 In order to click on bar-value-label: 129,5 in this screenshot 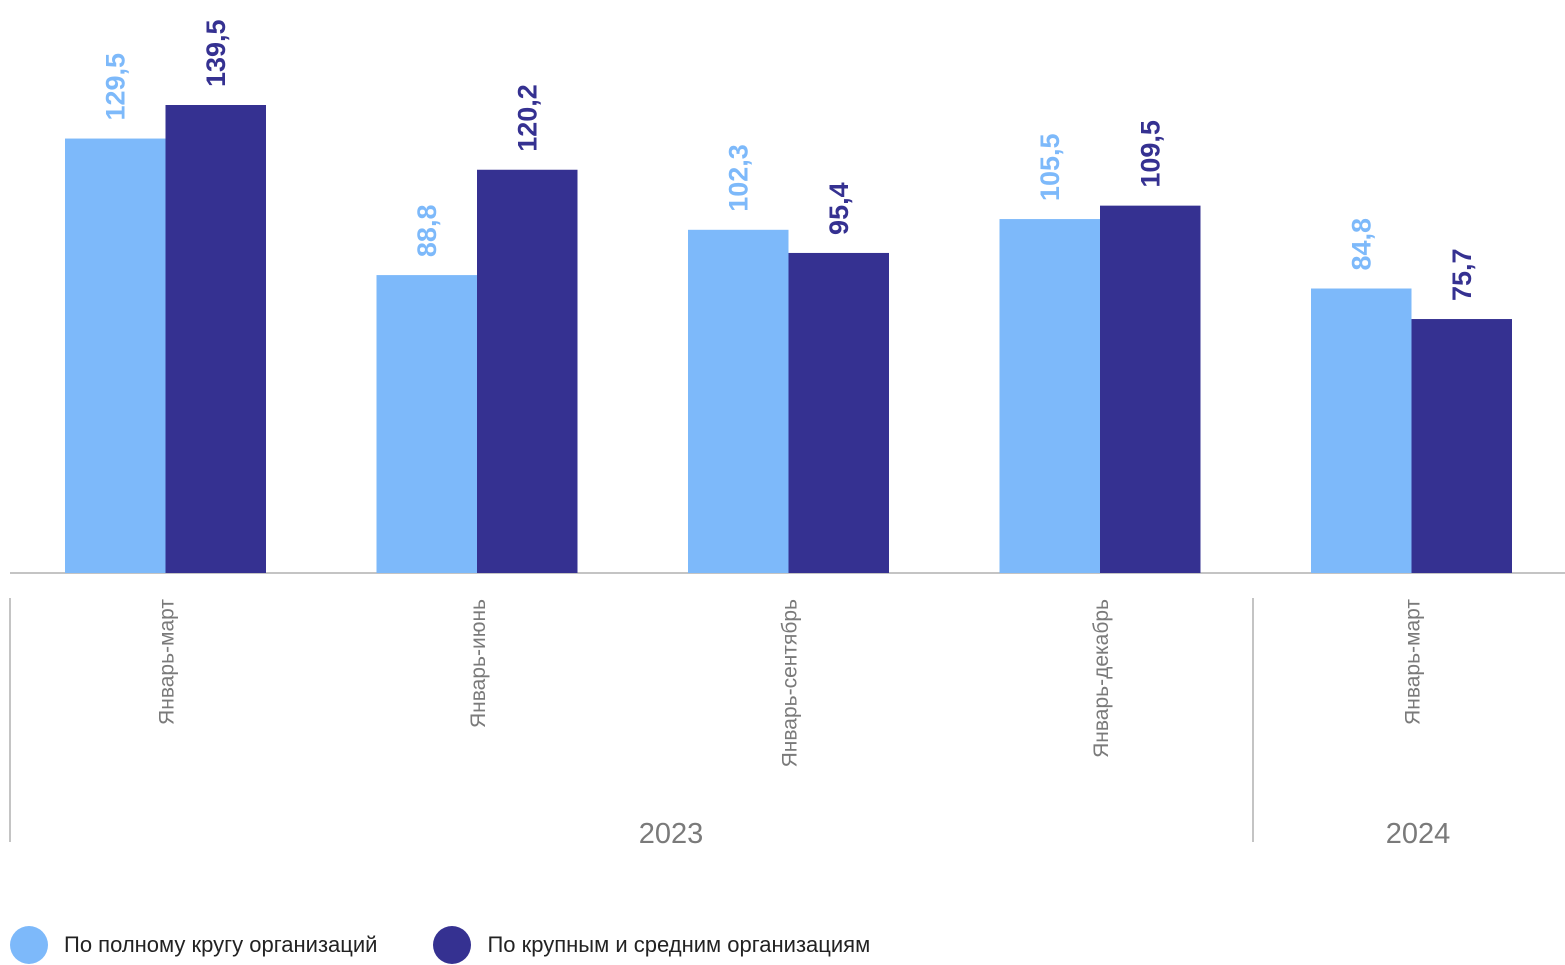, I will do `click(115, 87)`.